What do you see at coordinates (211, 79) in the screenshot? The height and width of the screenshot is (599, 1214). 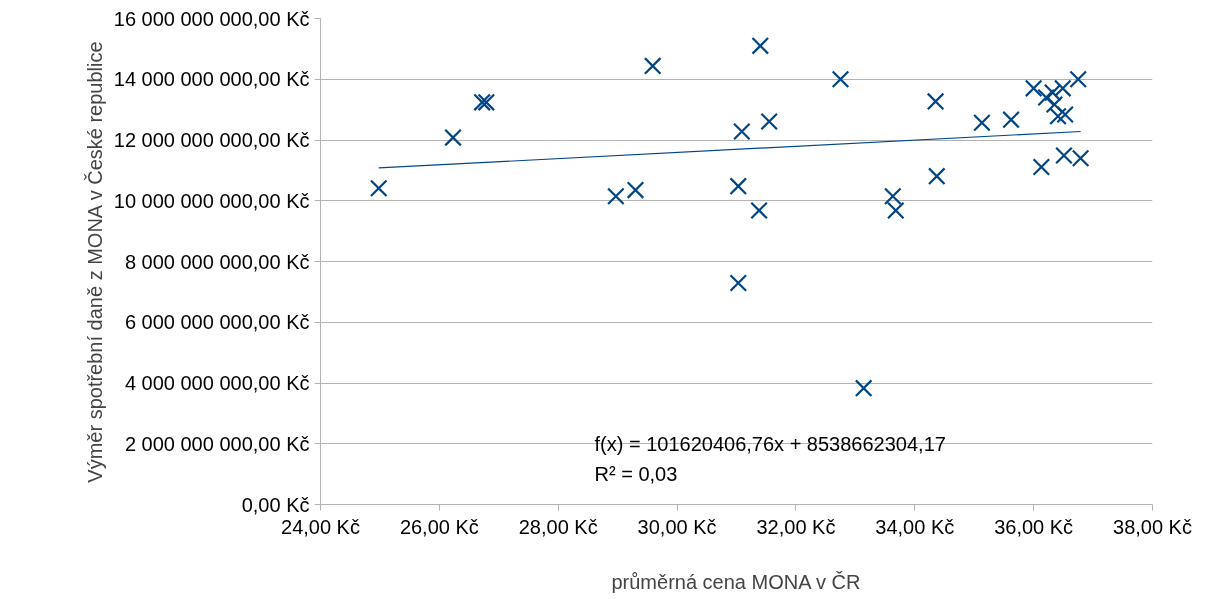 I see `y-tick-label: 14 000 000 000,00 Kč` at bounding box center [211, 79].